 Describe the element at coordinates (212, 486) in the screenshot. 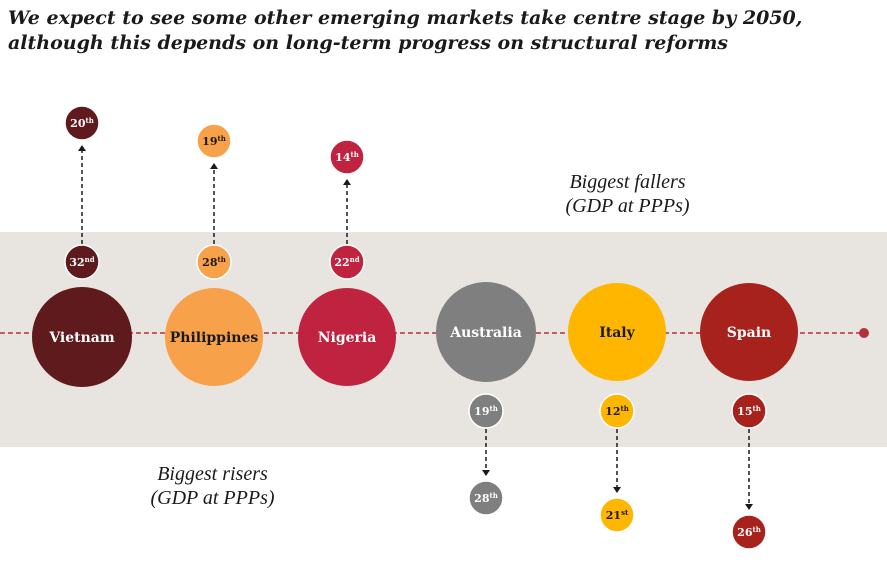

I see `biggest-risers-caption: Biggest risers (GDP at PPPs)` at that location.